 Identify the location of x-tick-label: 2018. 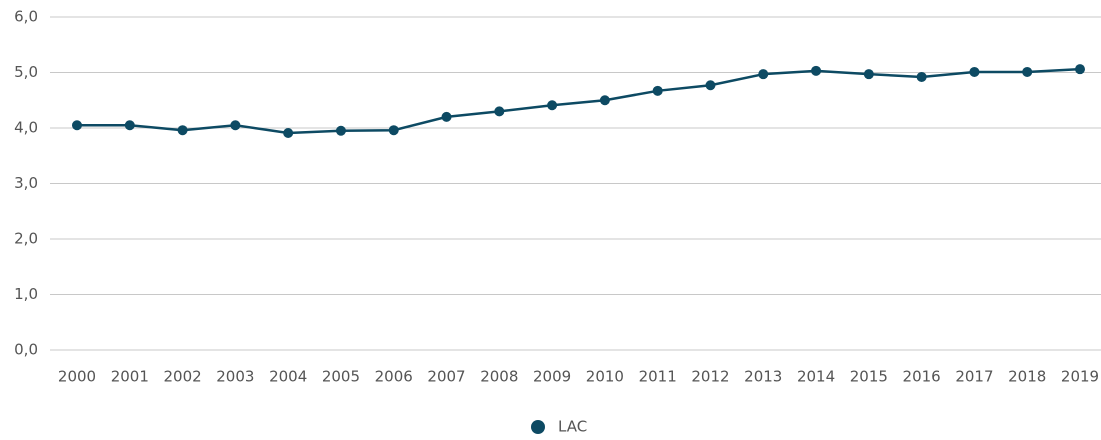
(1027, 377).